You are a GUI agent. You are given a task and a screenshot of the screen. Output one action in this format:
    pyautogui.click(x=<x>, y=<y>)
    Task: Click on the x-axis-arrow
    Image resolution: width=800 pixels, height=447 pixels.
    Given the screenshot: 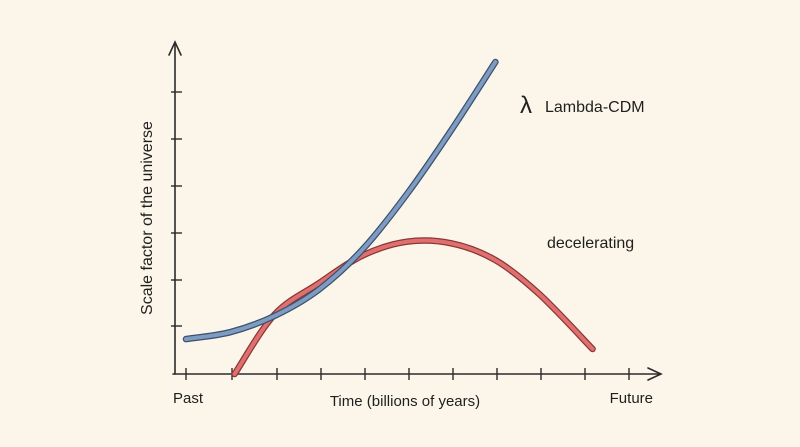 What is the action you would take?
    pyautogui.click(x=655, y=374)
    